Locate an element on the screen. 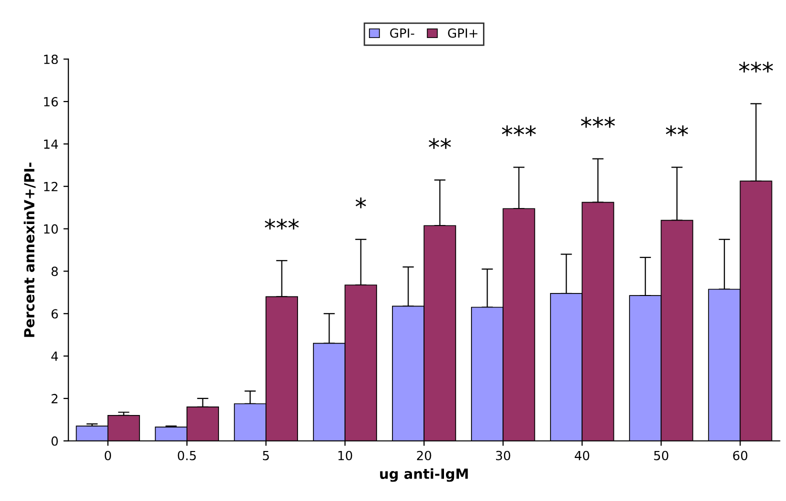 The height and width of the screenshot is (501, 786). x-tick-label: 30 is located at coordinates (503, 455).